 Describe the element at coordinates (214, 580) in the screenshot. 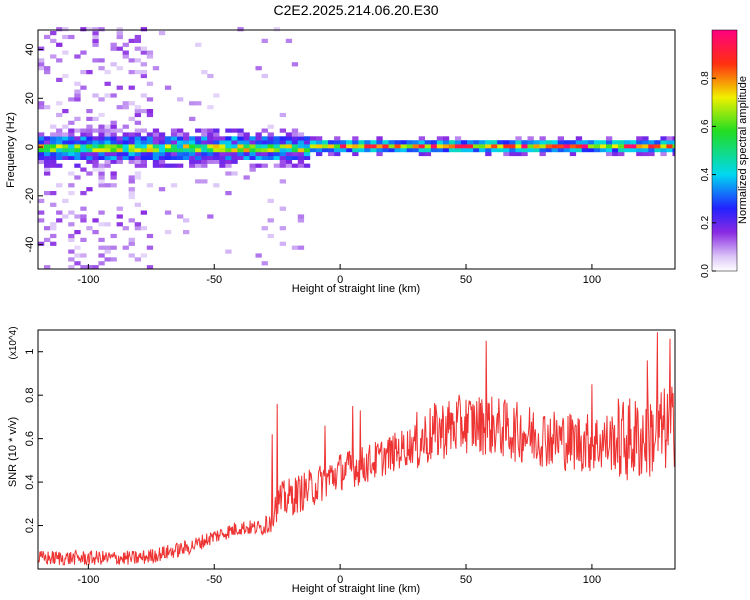

I see `snr-x-tick-label: -50` at that location.